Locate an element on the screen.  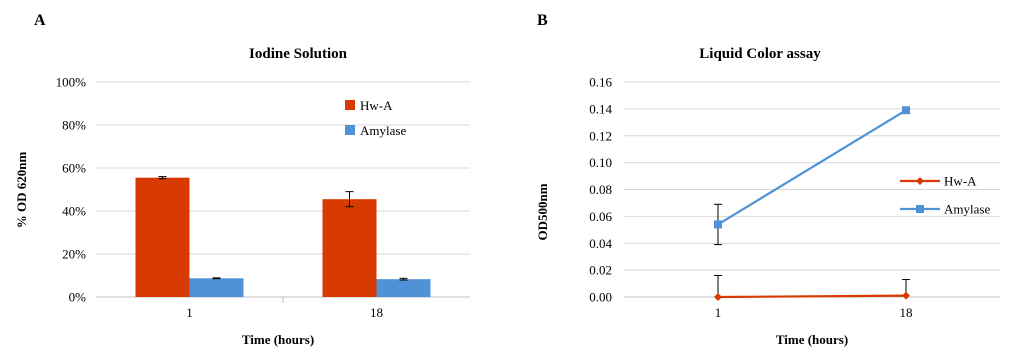
y-tick-label: 0.02 is located at coordinates (600, 270).